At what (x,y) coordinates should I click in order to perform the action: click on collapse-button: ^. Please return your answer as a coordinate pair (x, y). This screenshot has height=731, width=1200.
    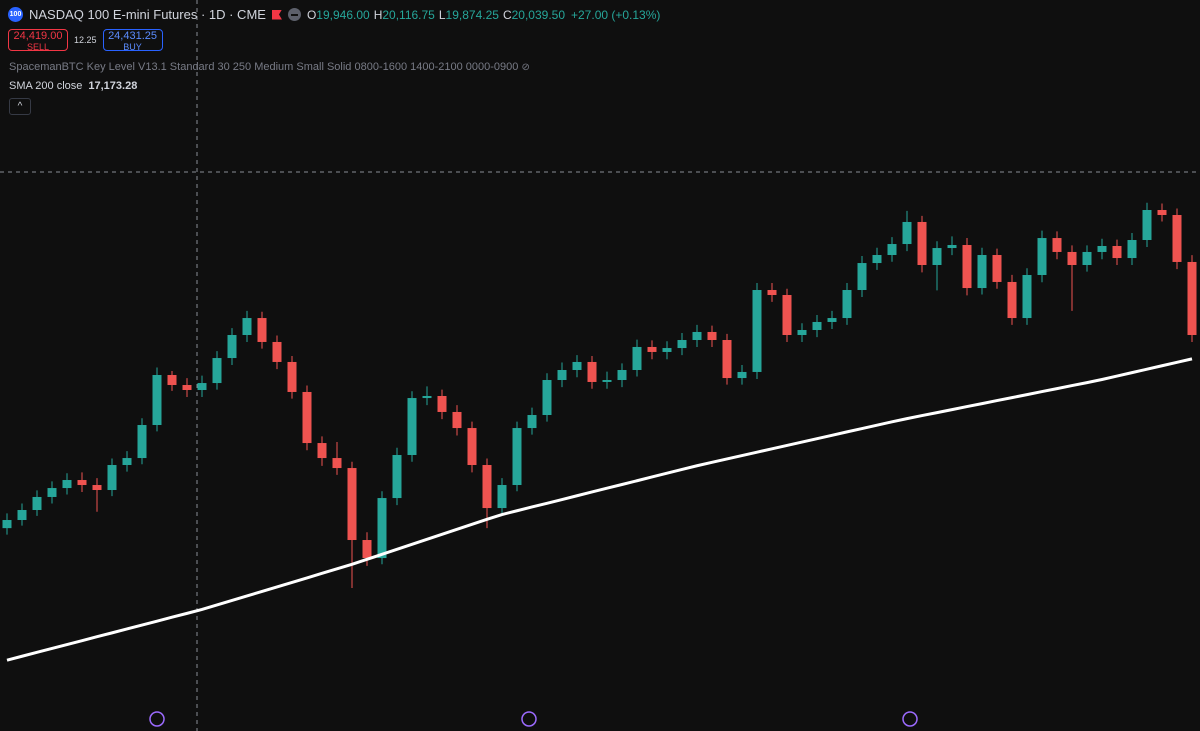
    Looking at the image, I should click on (20, 106).